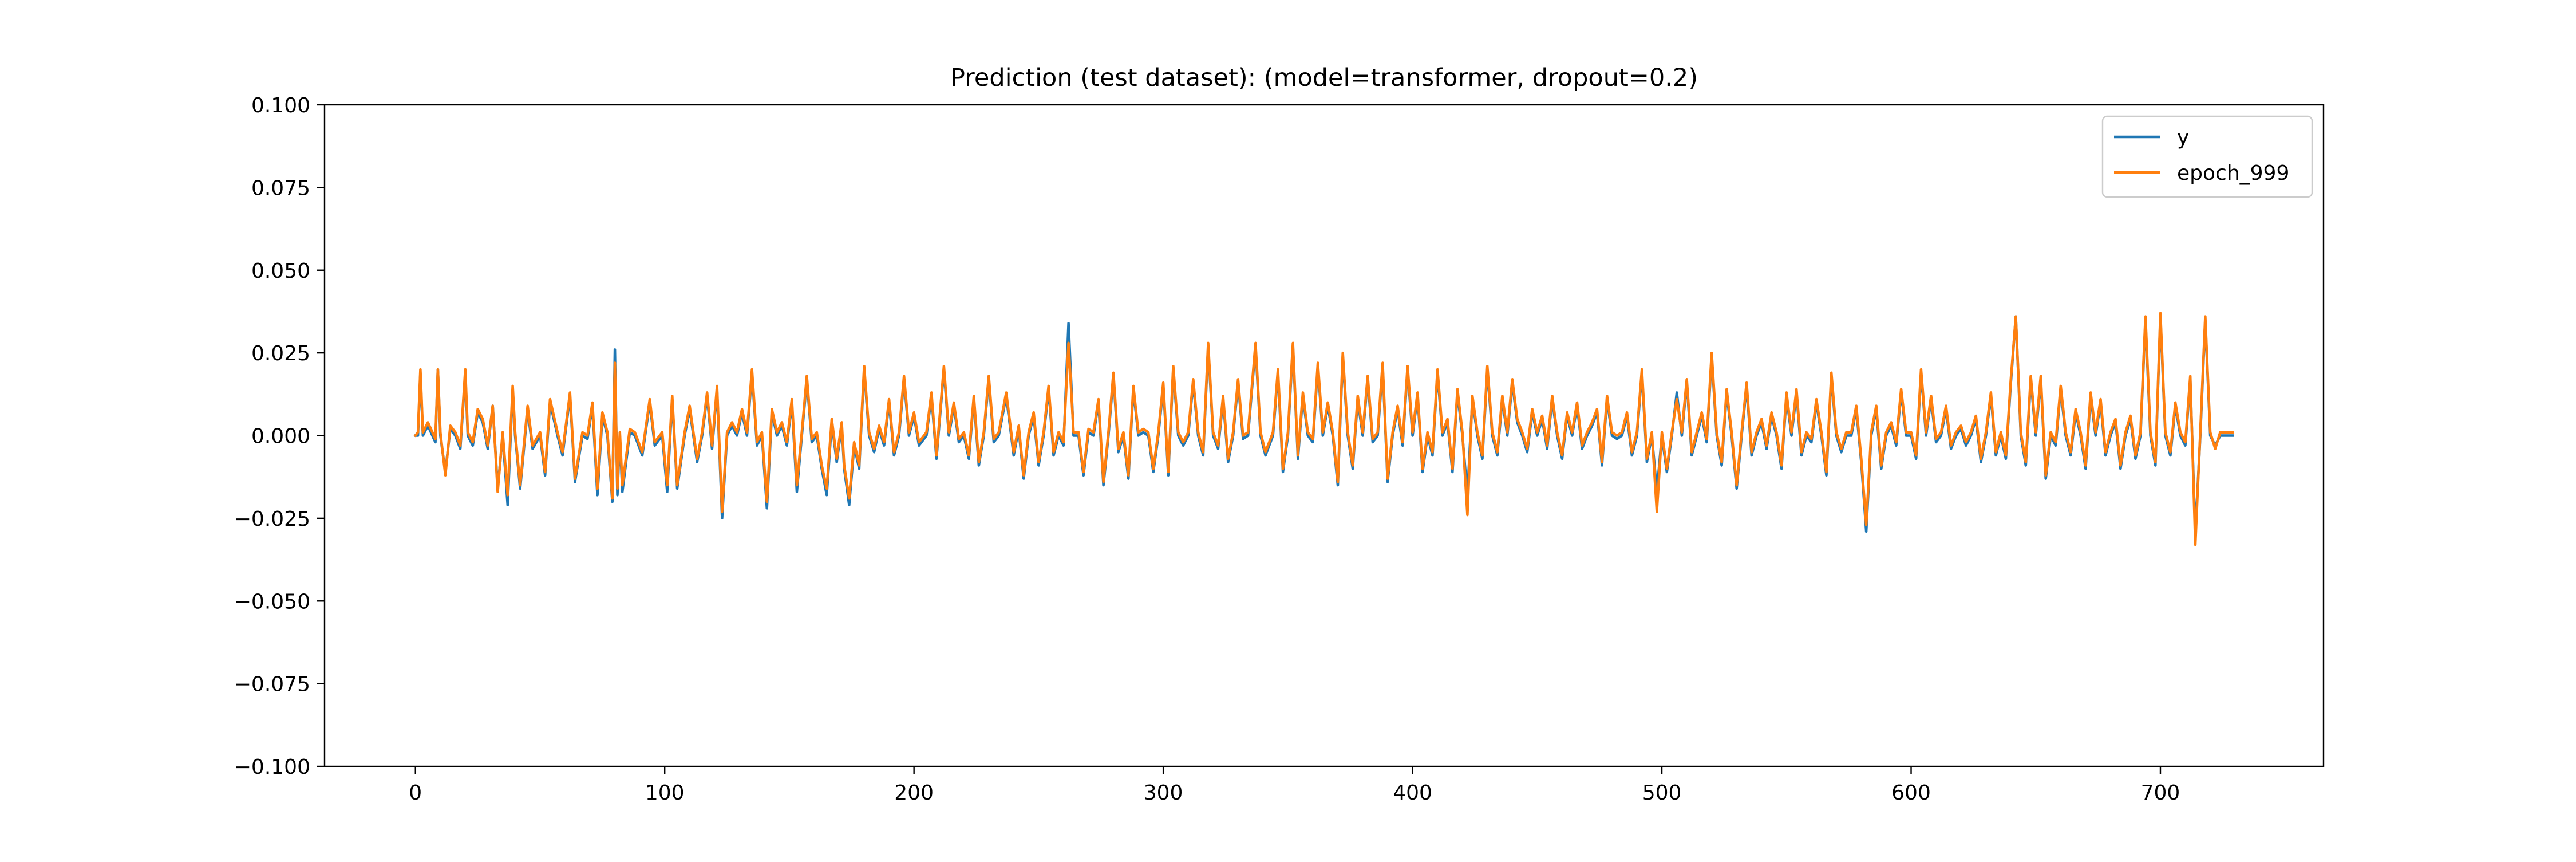 The width and height of the screenshot is (2576, 862). Describe the element at coordinates (1294, 785) in the screenshot. I see `x-axis: 0 100 200 300 400 500 600 700` at that location.